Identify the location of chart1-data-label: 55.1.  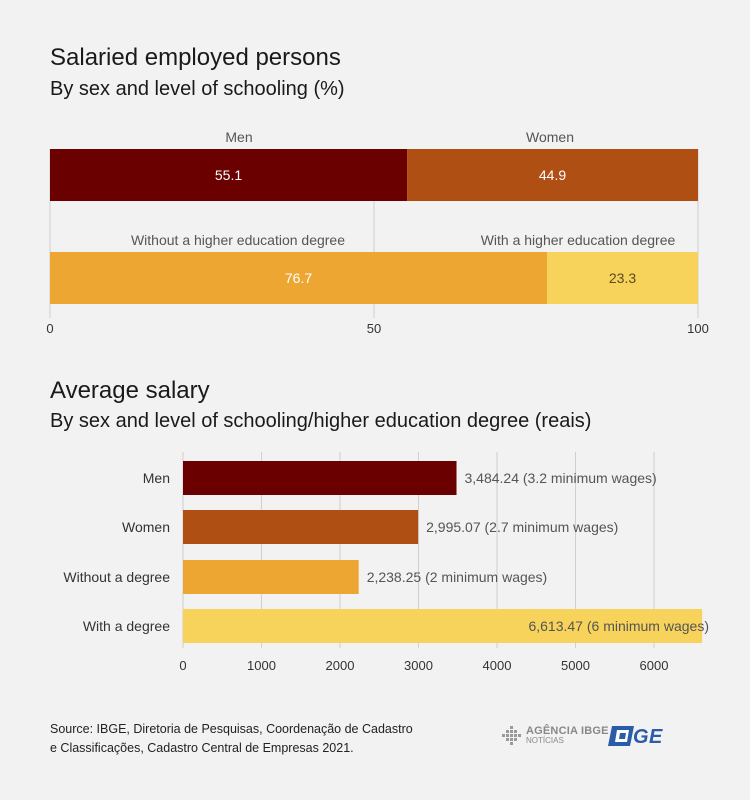
(228, 175).